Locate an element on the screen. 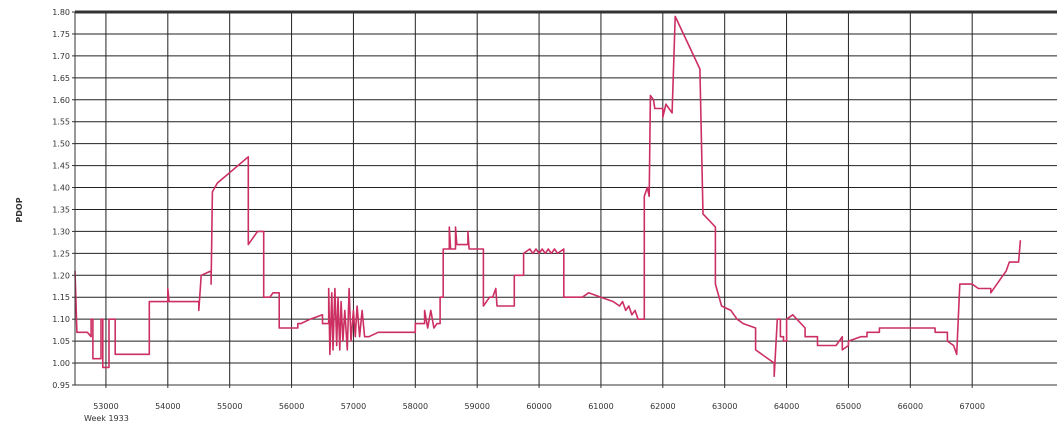  y-tick-label: 1.75 is located at coordinates (61, 34).